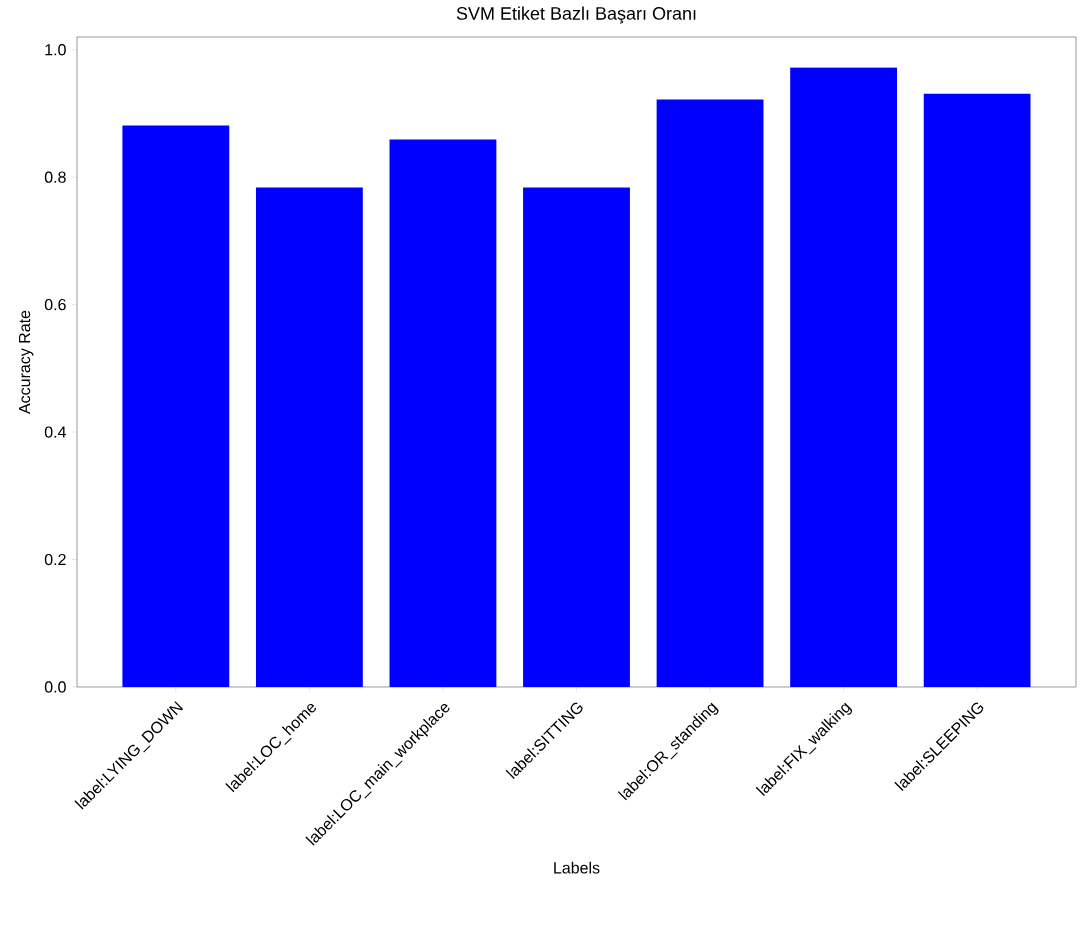  I want to click on y-tick-label: 1.0, so click(55, 50).